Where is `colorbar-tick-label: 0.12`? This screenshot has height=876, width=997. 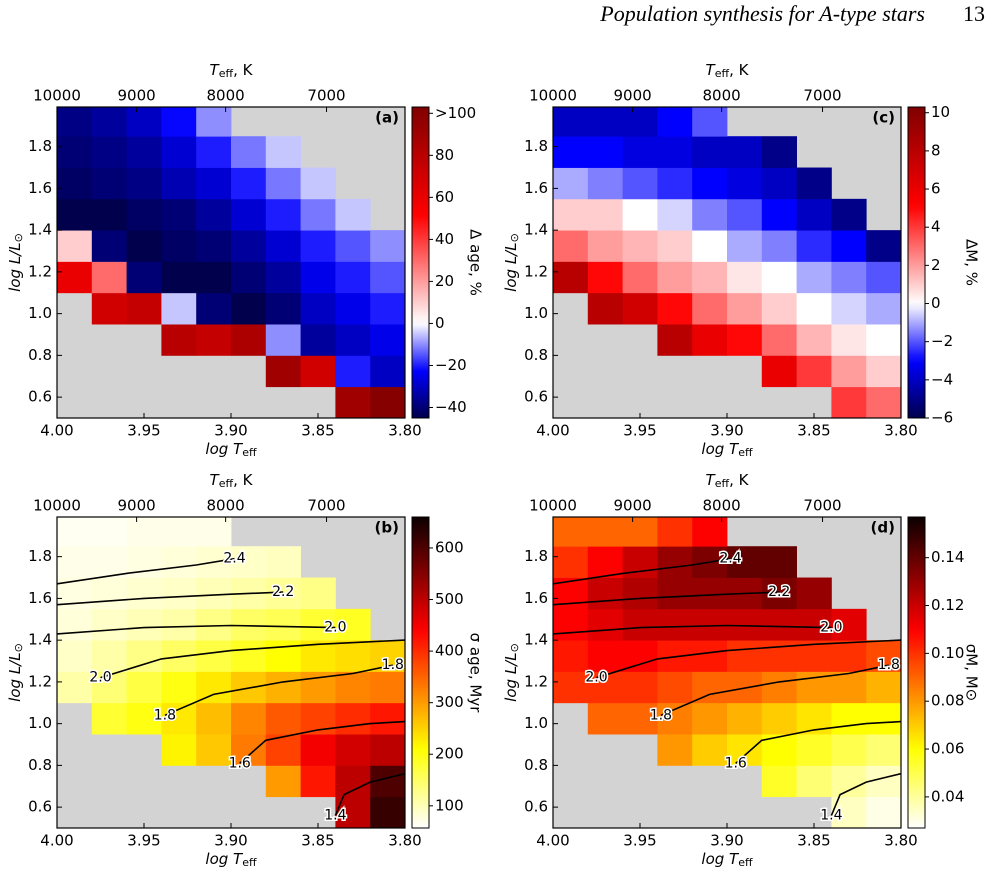
colorbar-tick-label: 0.12 is located at coordinates (947, 605).